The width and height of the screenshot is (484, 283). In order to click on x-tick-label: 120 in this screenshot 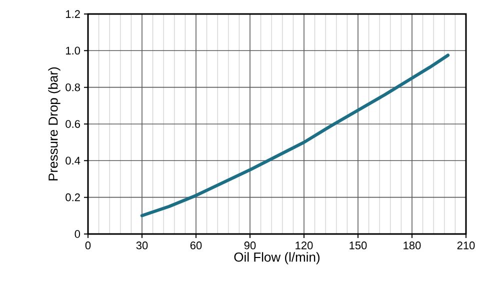, I will do `click(304, 246)`.